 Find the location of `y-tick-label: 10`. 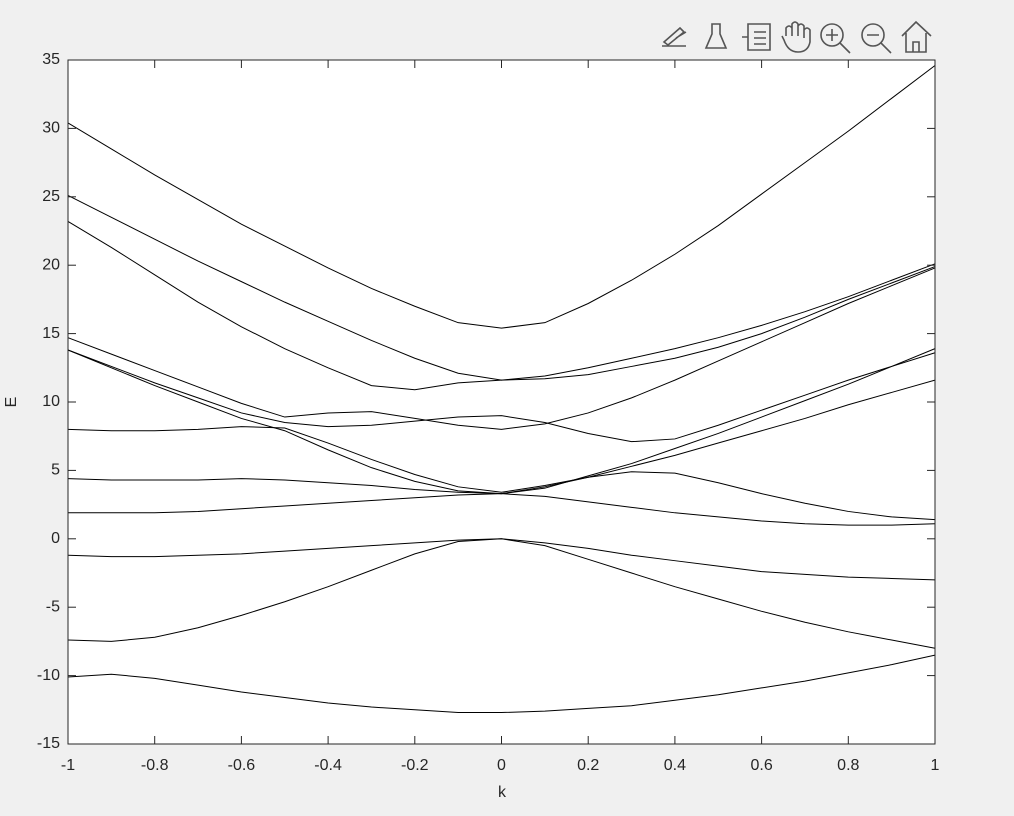

y-tick-label: 10 is located at coordinates (51, 401).